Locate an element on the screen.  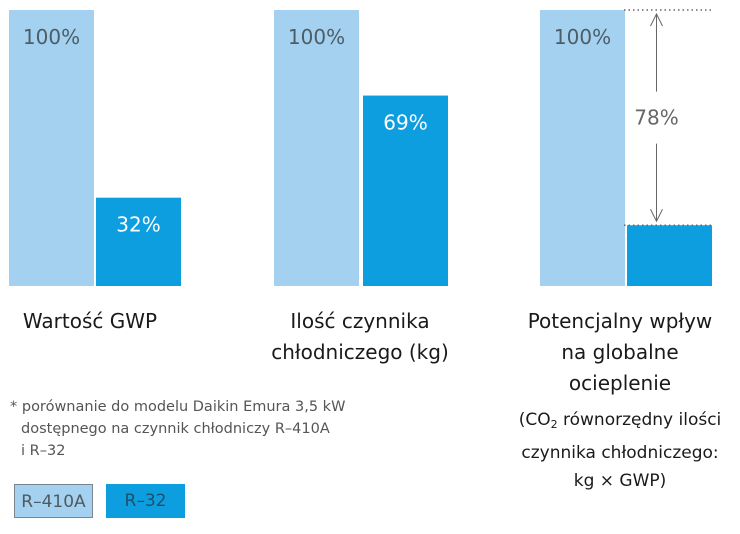
caption-line: Wartość GWP is located at coordinates (90, 321).